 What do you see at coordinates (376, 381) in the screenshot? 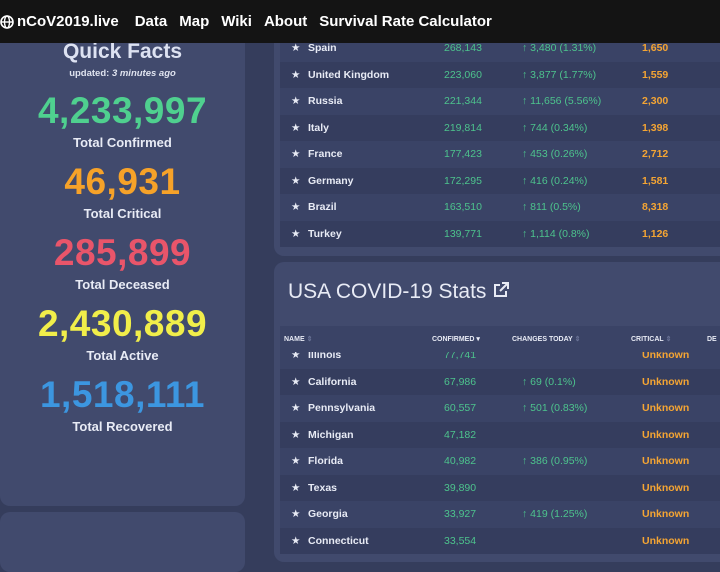
I see `region-name: California` at bounding box center [376, 381].